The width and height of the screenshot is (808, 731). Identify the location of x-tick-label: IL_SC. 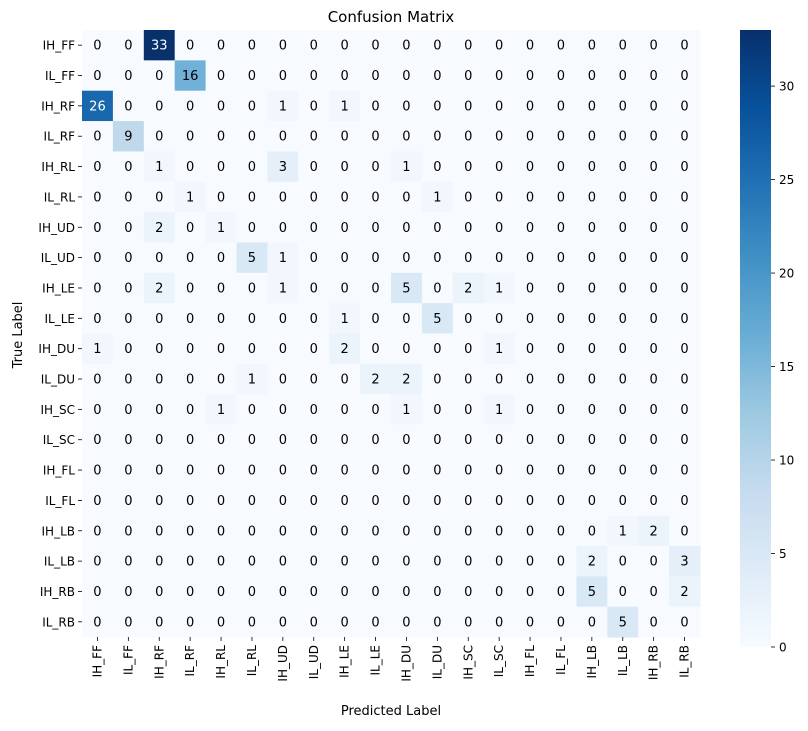
(499, 661).